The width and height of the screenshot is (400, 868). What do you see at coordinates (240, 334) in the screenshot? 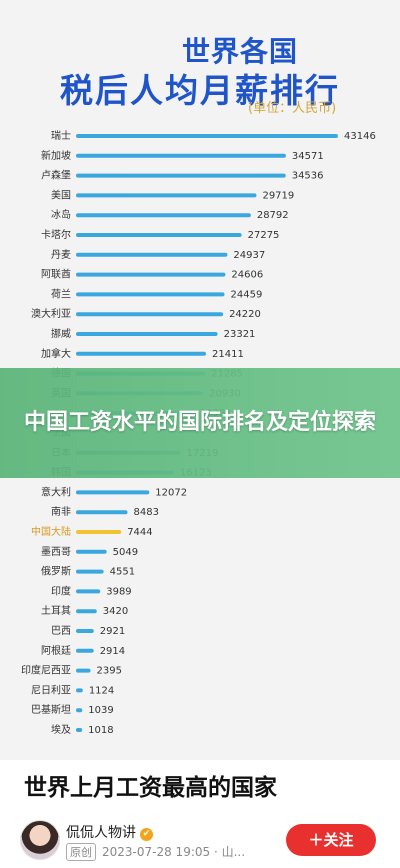
I see `value-label: 23321` at bounding box center [240, 334].